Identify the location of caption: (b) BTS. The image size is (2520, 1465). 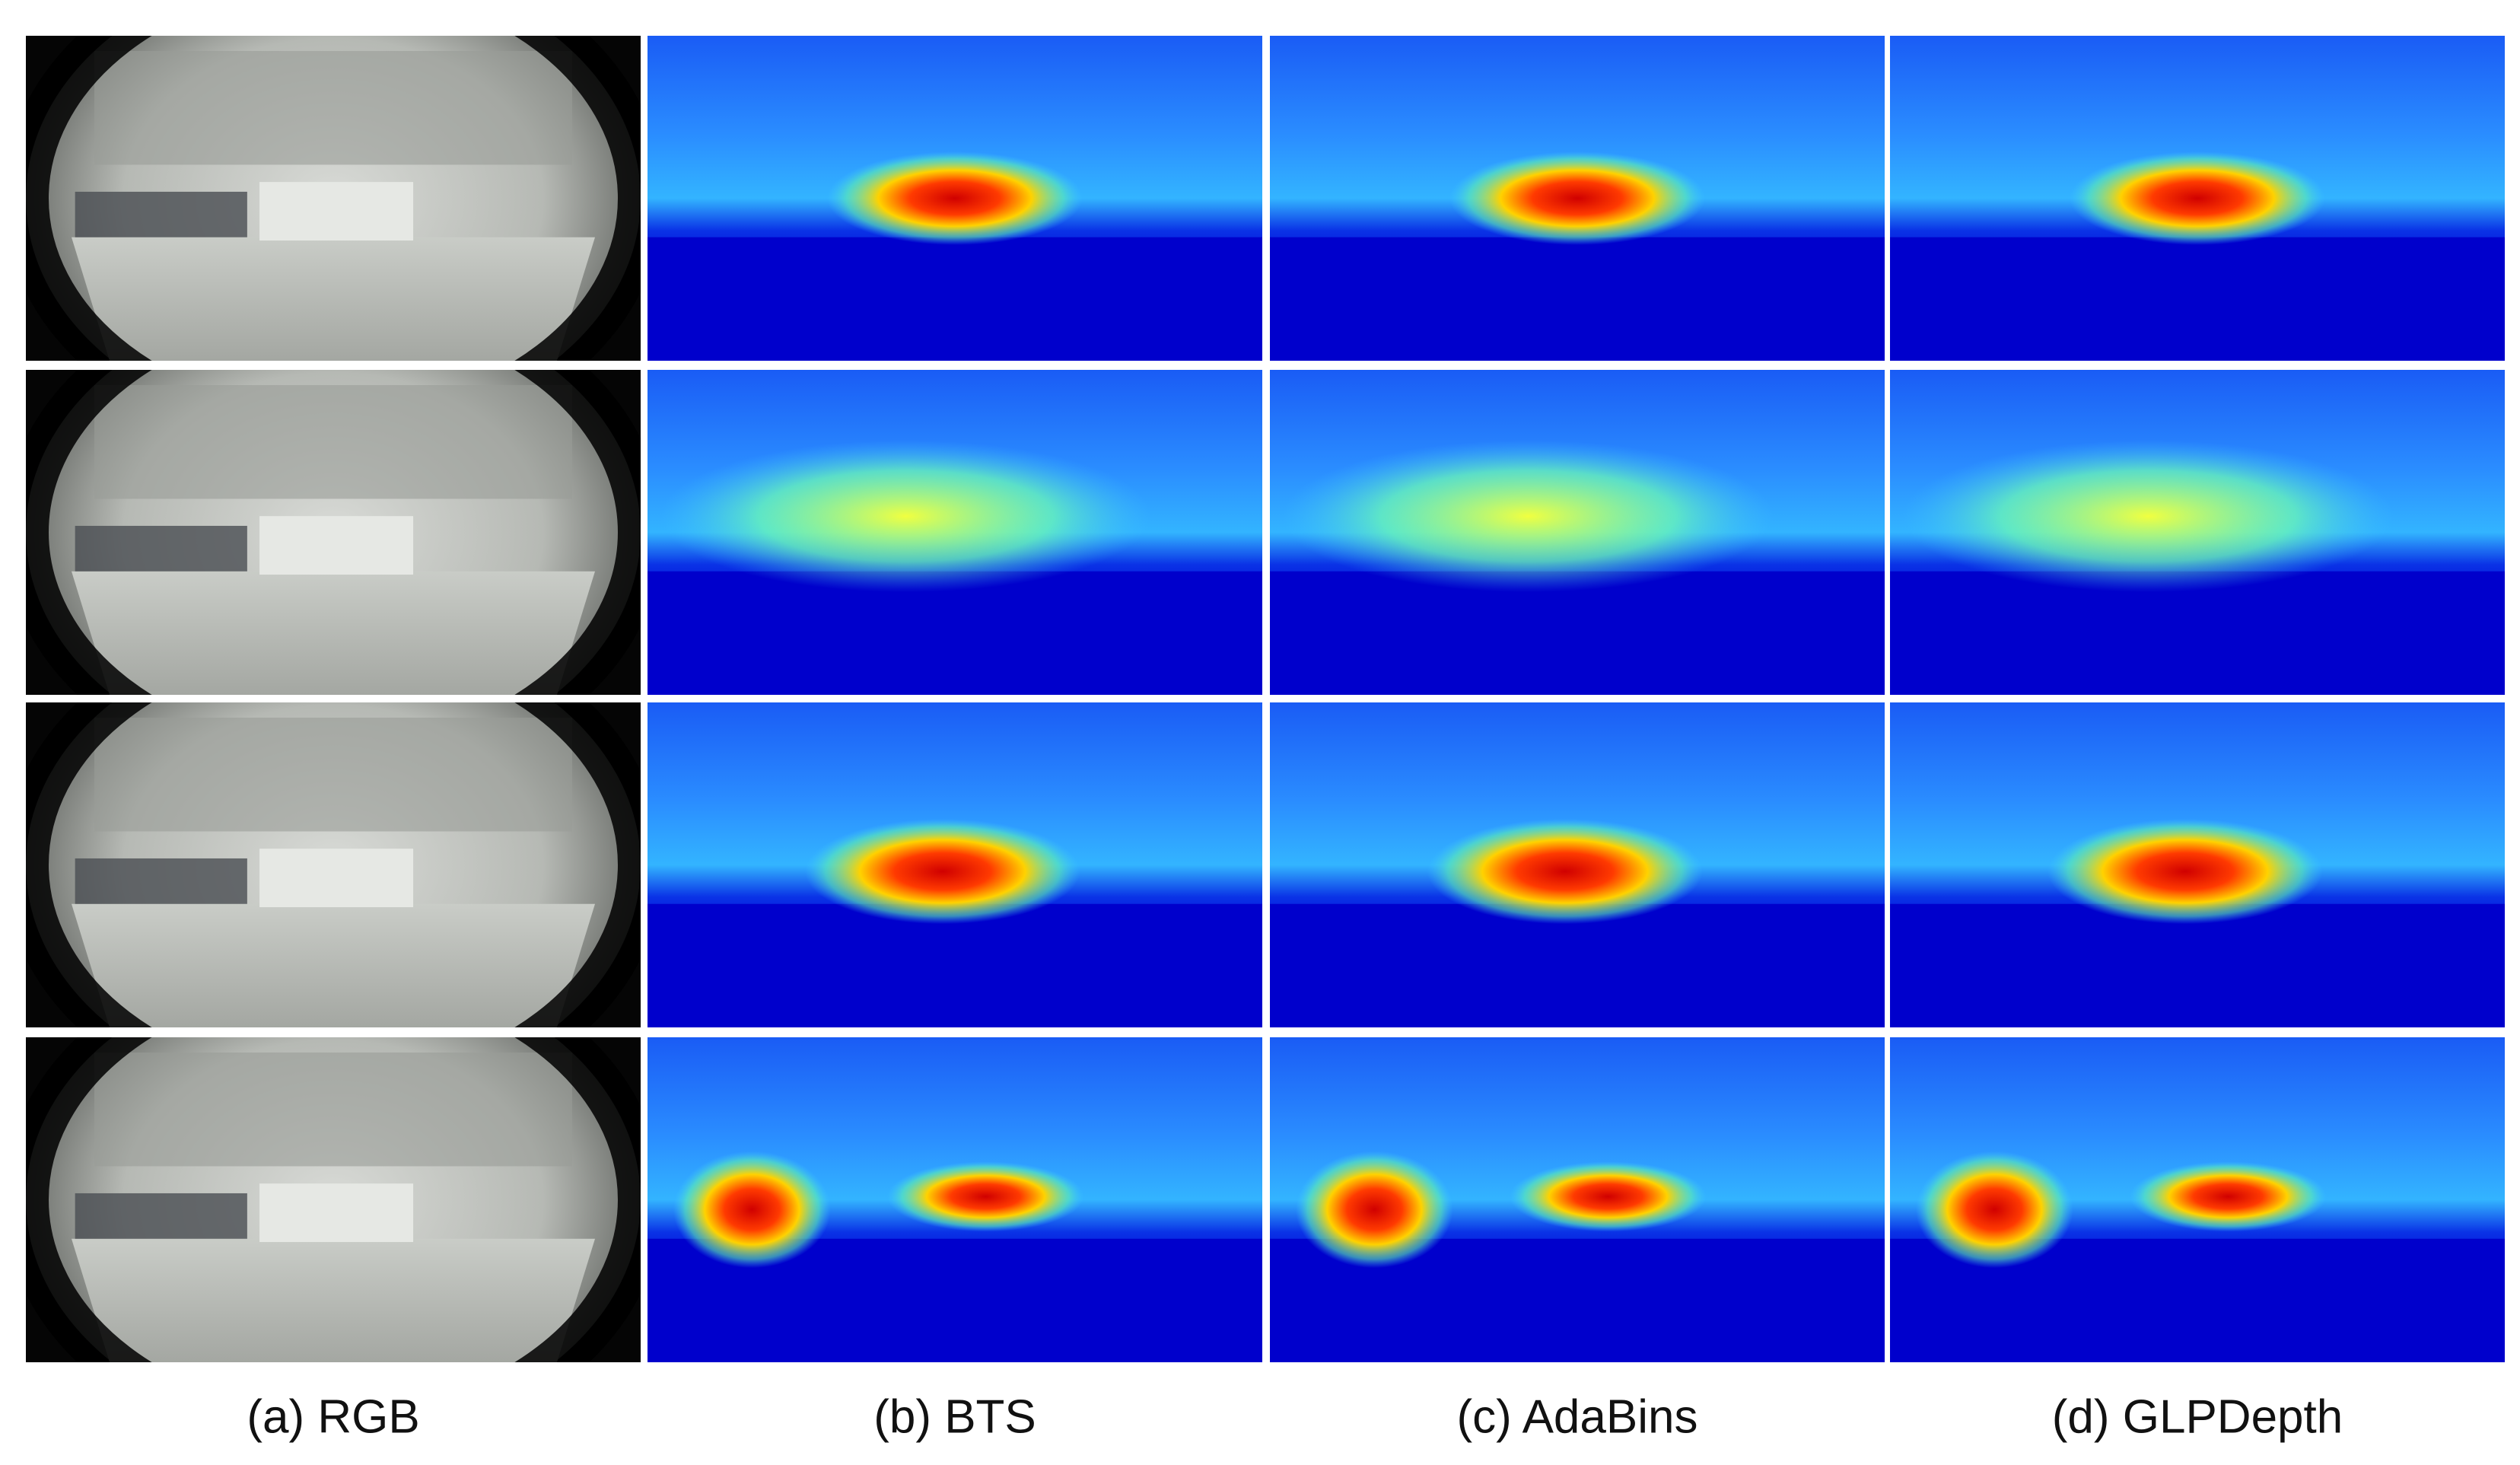
(954, 1416).